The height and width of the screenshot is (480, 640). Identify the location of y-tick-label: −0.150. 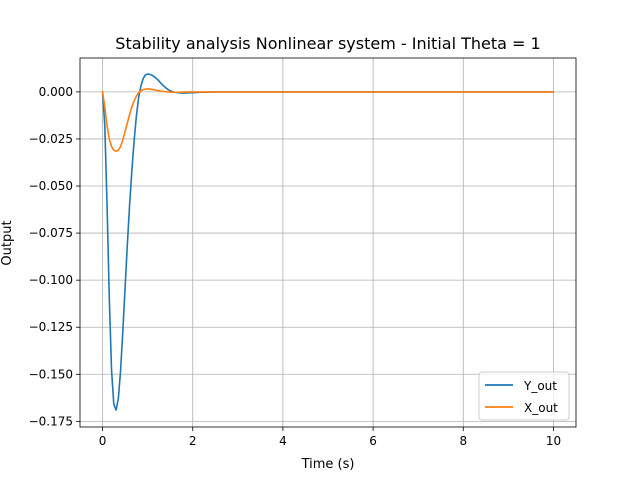
(51, 374).